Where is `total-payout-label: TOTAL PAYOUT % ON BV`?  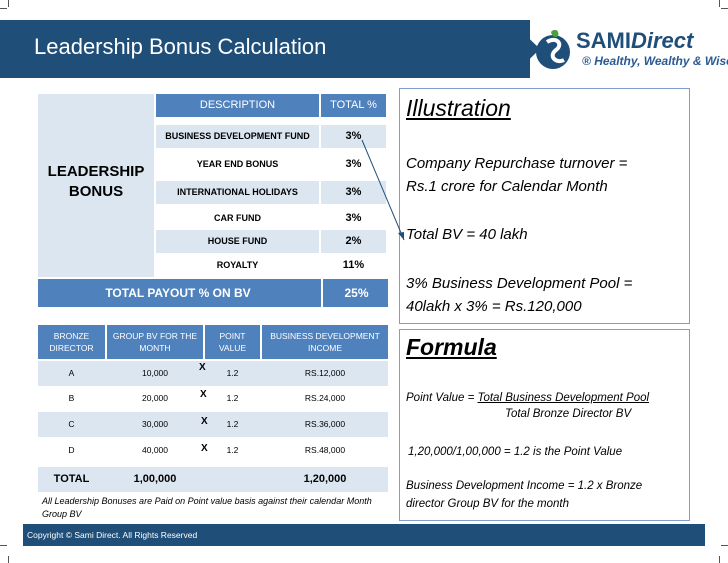 total-payout-label: TOTAL PAYOUT % ON BV is located at coordinates (178, 293).